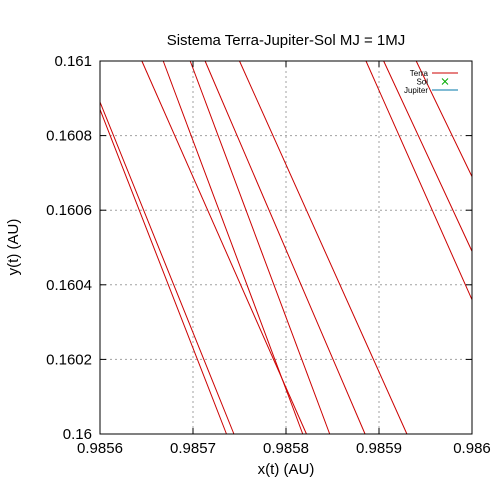  What do you see at coordinates (472, 448) in the screenshot?
I see `x-tick-label: 0.986` at bounding box center [472, 448].